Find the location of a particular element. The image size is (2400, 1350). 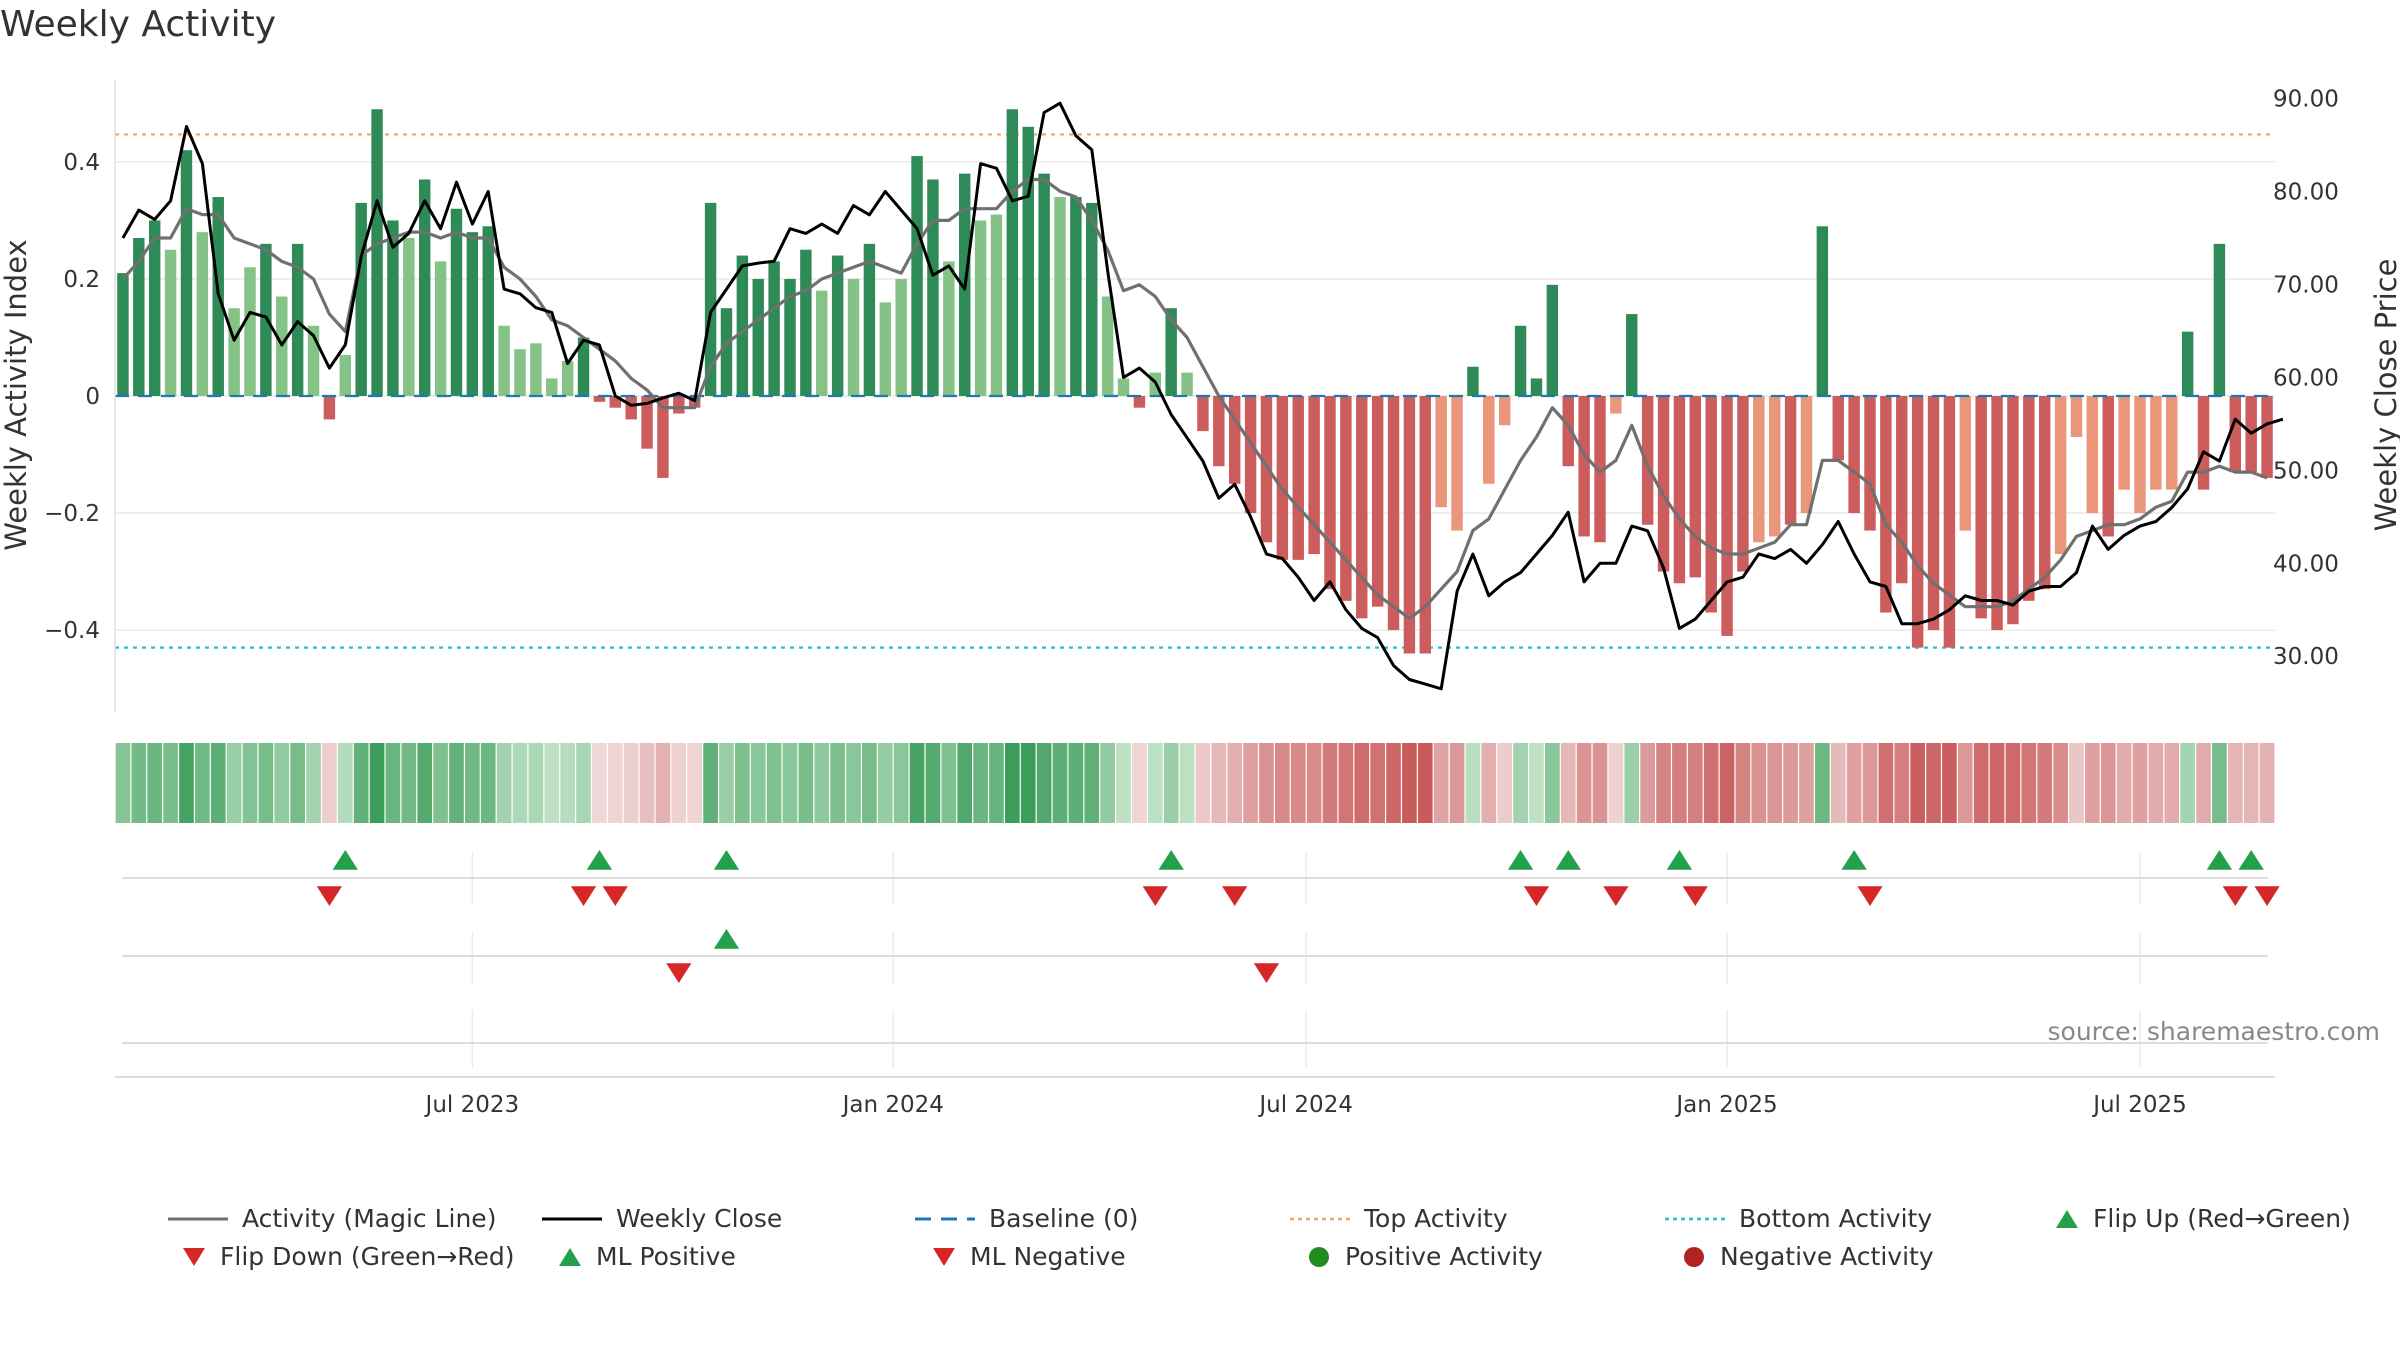

legend-item-close: Weekly Close is located at coordinates (662, 1218).